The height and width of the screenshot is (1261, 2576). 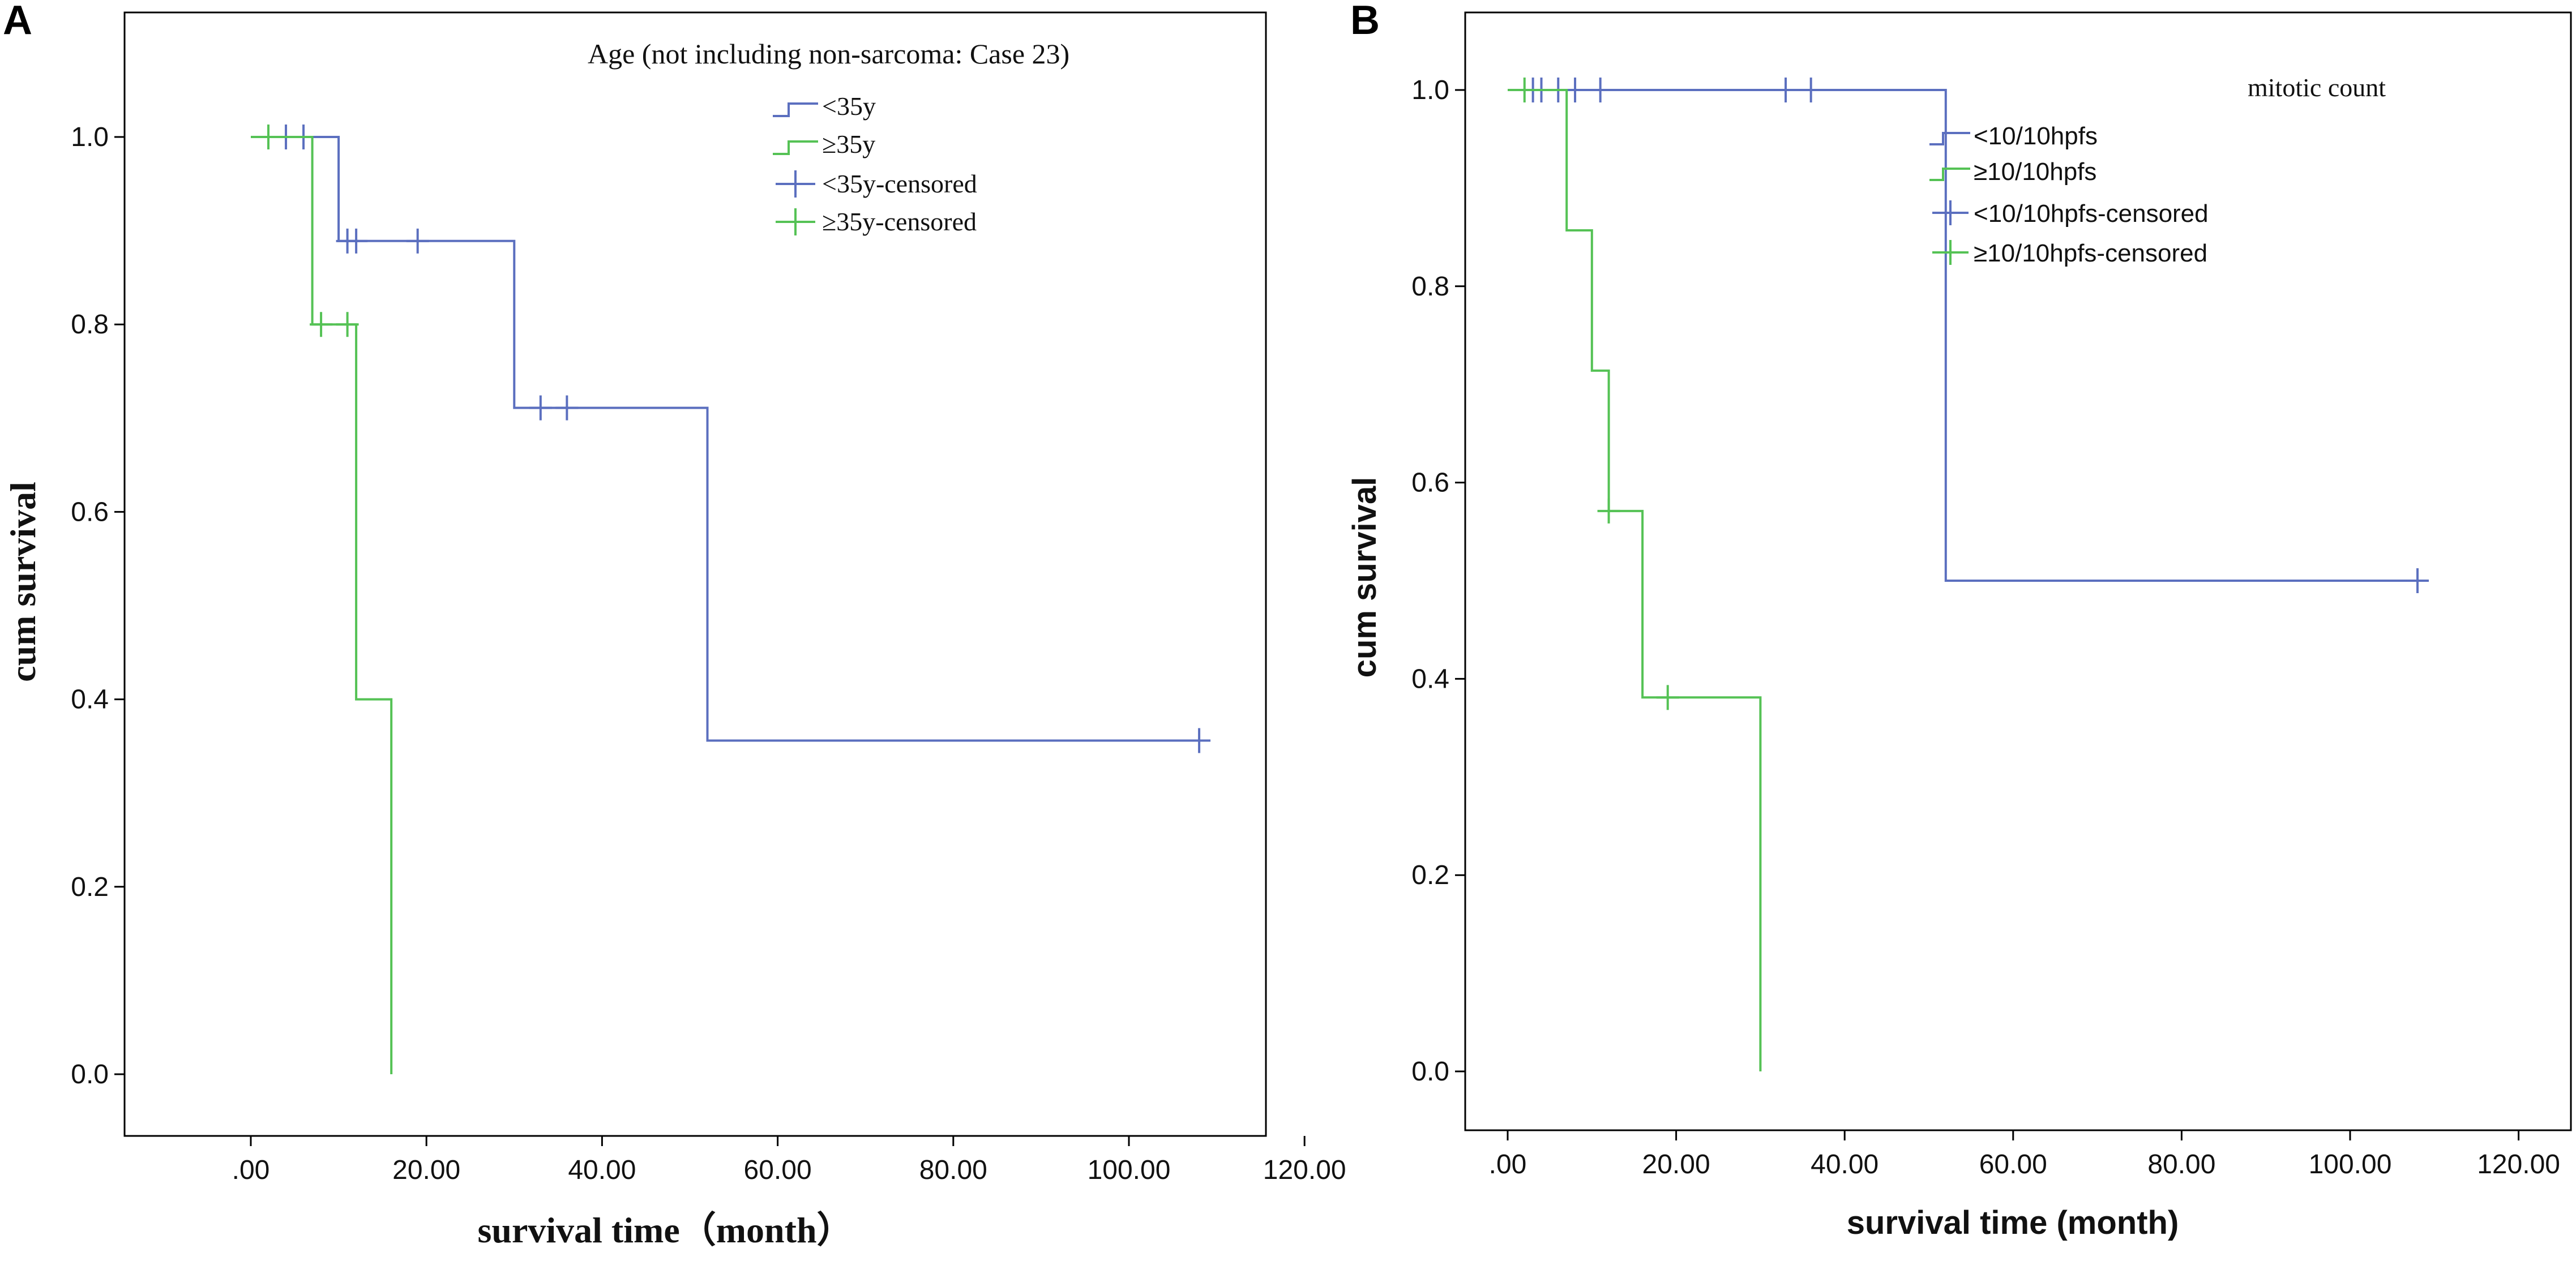 I want to click on legend-line-lt10, so click(x=1949, y=138).